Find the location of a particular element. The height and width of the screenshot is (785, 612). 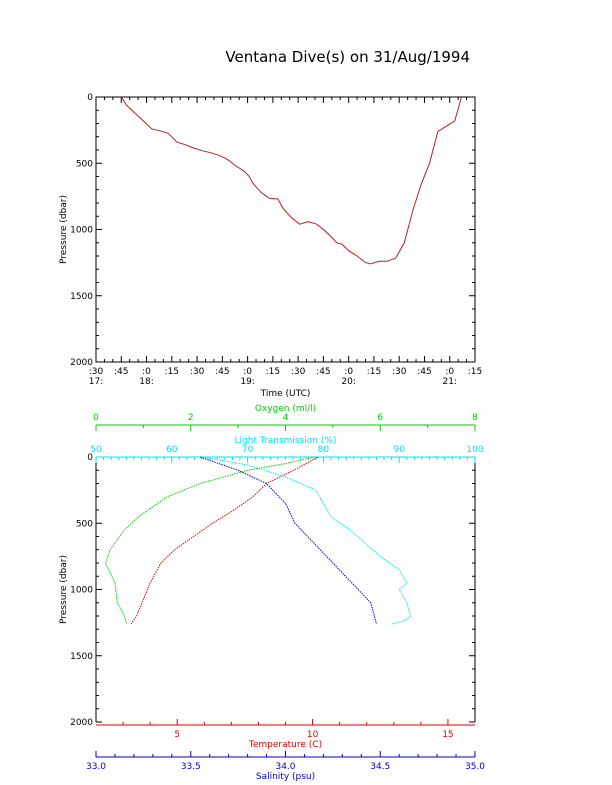

temperature-series-line is located at coordinates (224, 540).